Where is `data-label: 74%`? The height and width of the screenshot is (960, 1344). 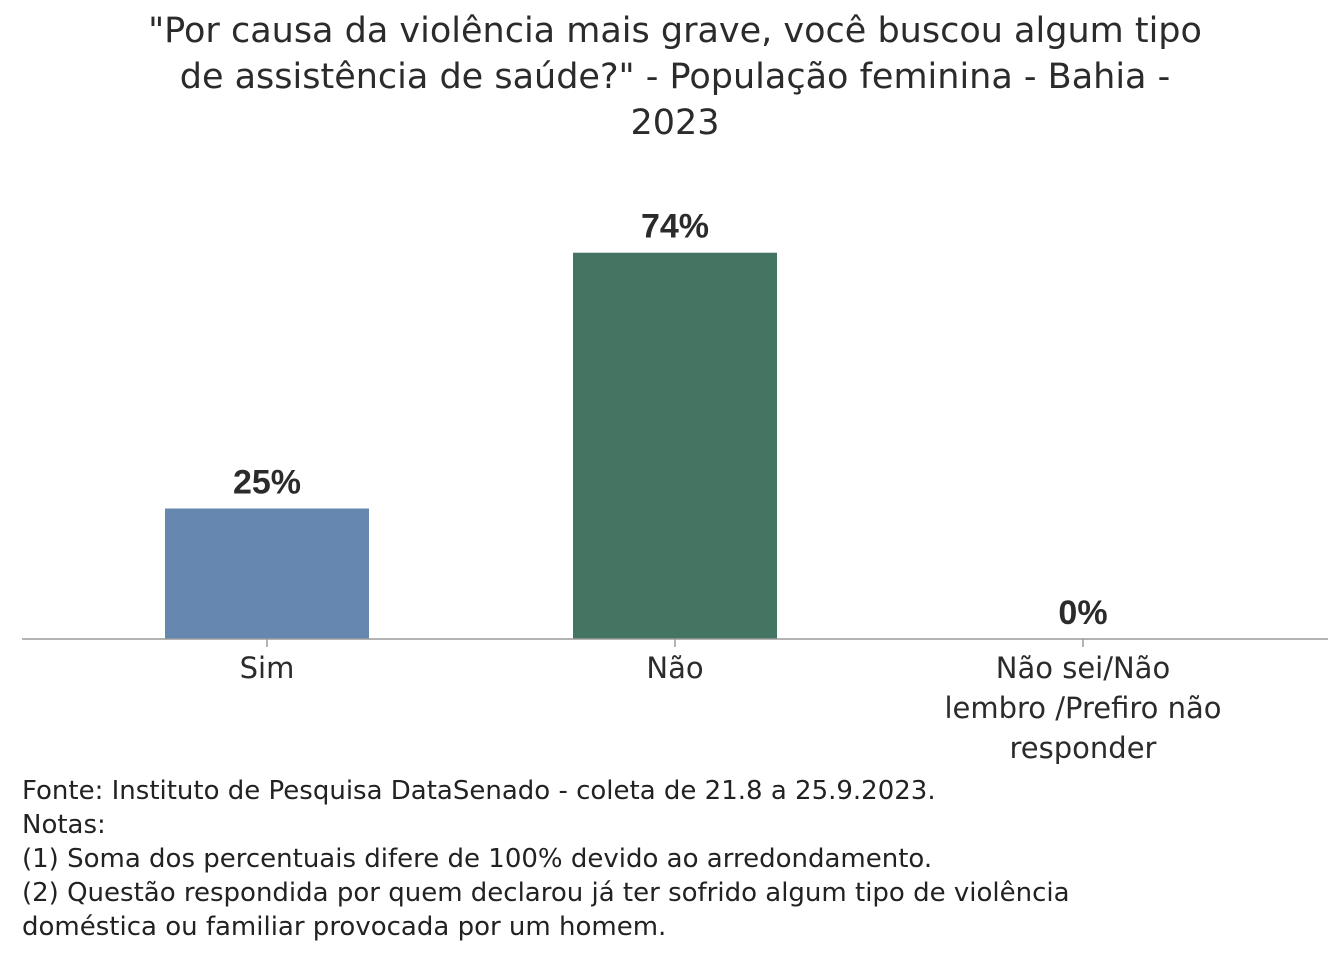
data-label: 74% is located at coordinates (675, 227).